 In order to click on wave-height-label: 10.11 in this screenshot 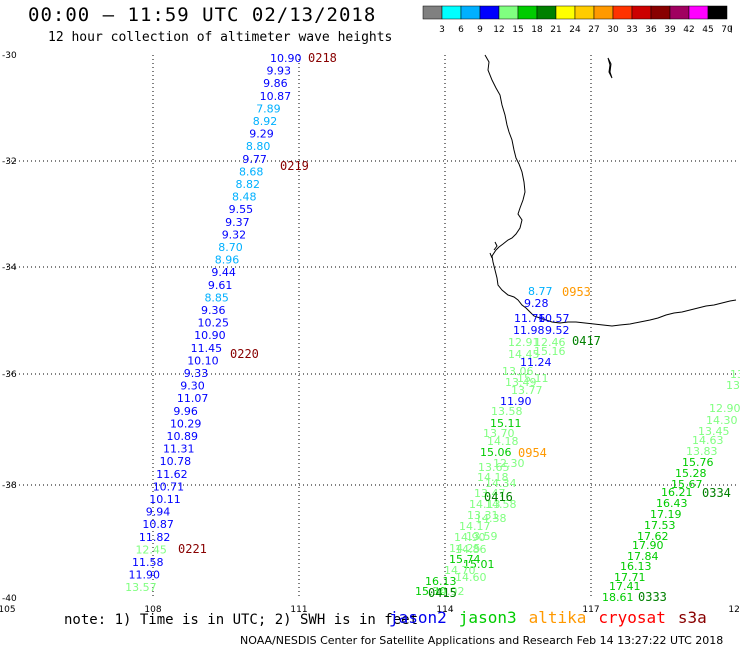, I will do `click(165, 499)`.